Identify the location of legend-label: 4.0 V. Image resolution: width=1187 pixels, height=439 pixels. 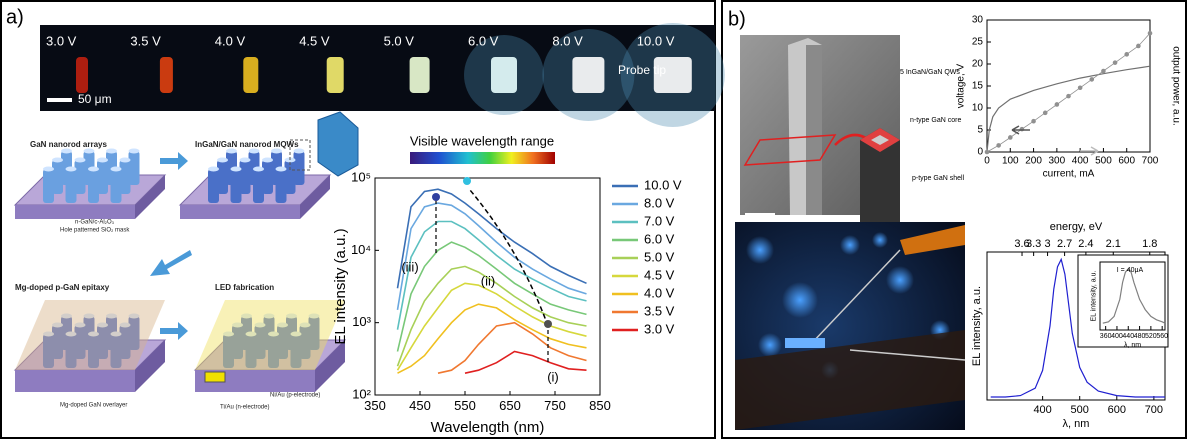
(659, 292).